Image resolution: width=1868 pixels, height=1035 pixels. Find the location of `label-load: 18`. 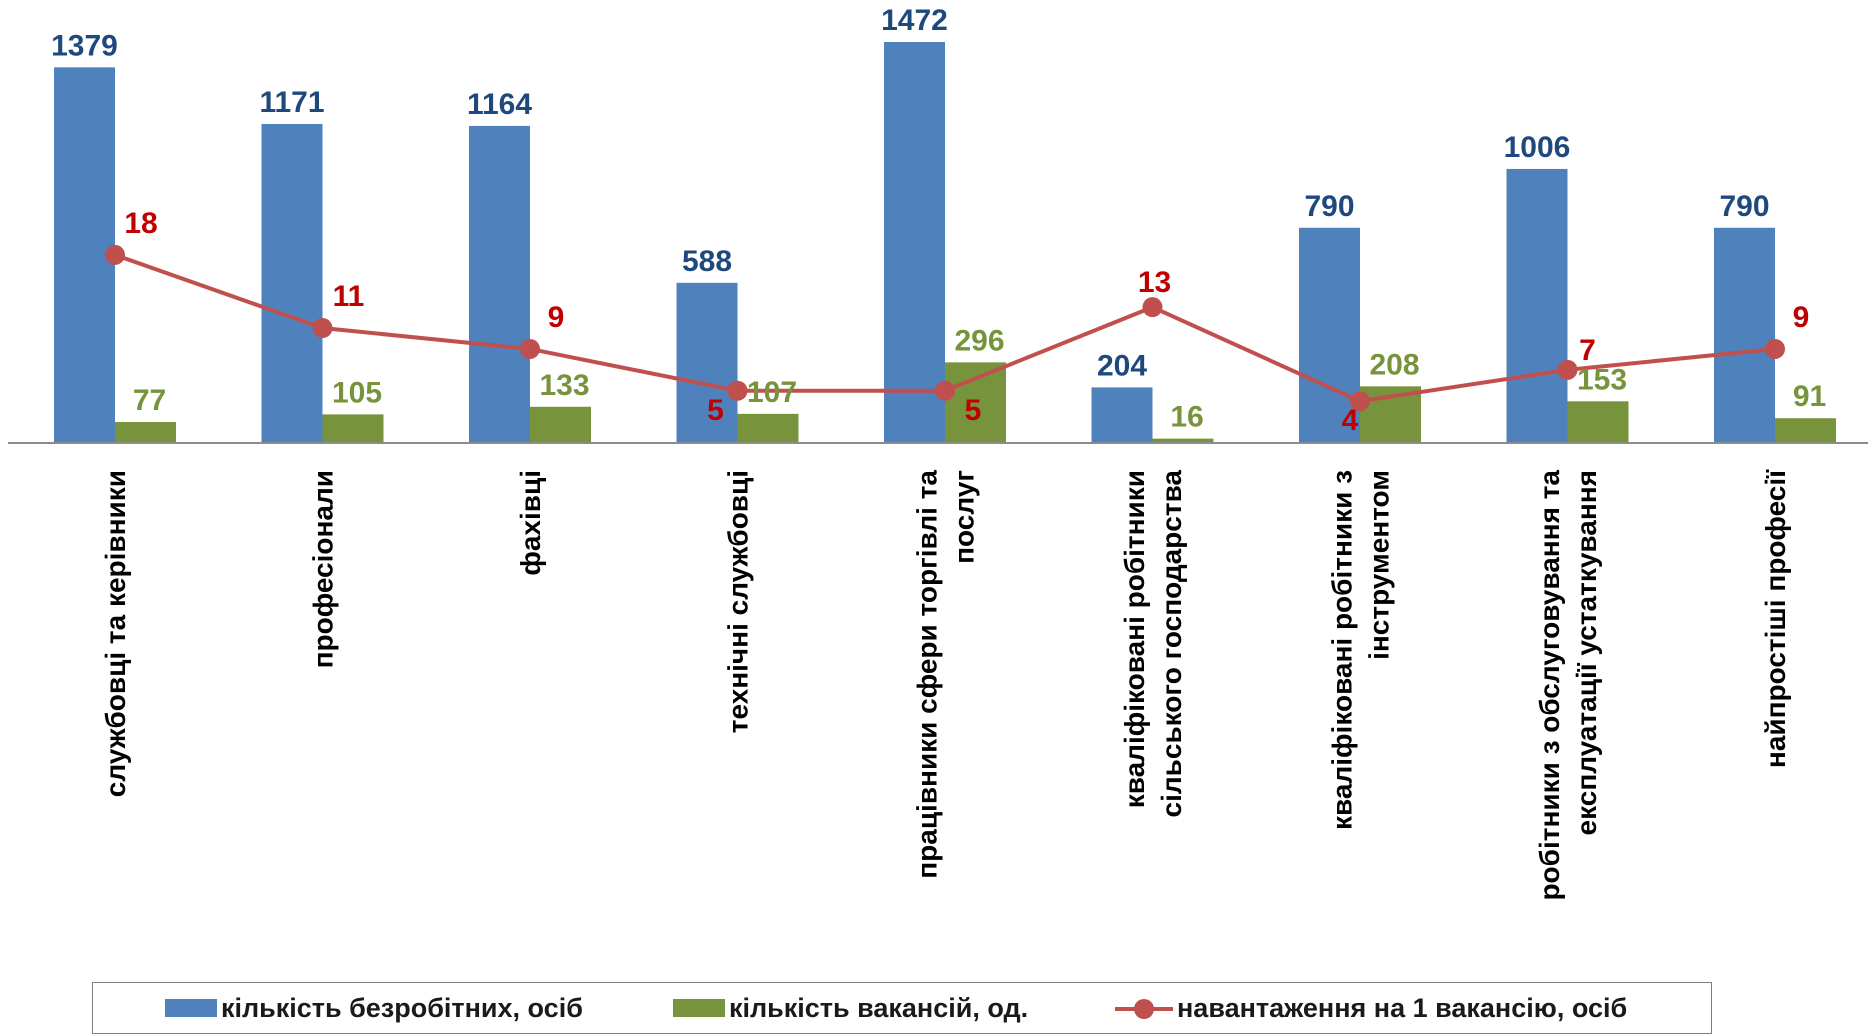

label-load: 18 is located at coordinates (140, 223).